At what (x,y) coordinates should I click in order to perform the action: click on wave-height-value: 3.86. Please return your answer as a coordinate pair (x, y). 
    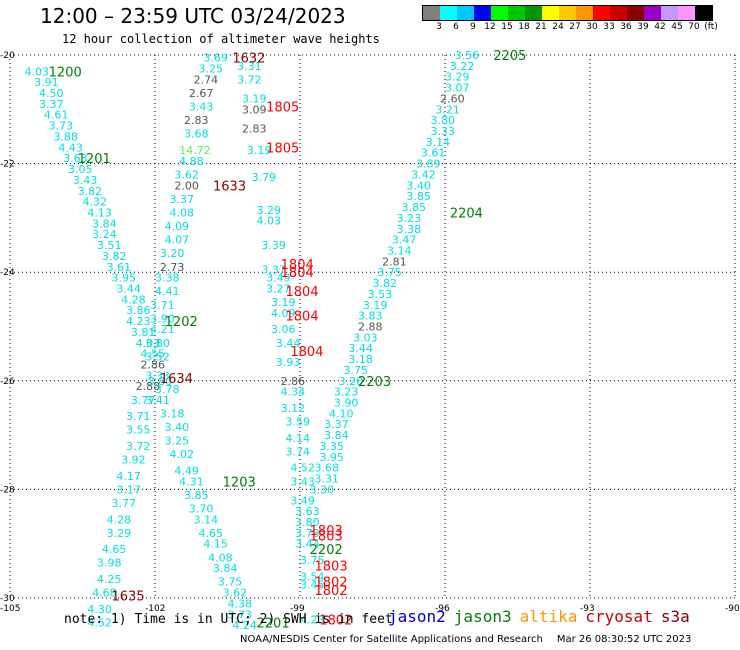
    Looking at the image, I should click on (138, 310).